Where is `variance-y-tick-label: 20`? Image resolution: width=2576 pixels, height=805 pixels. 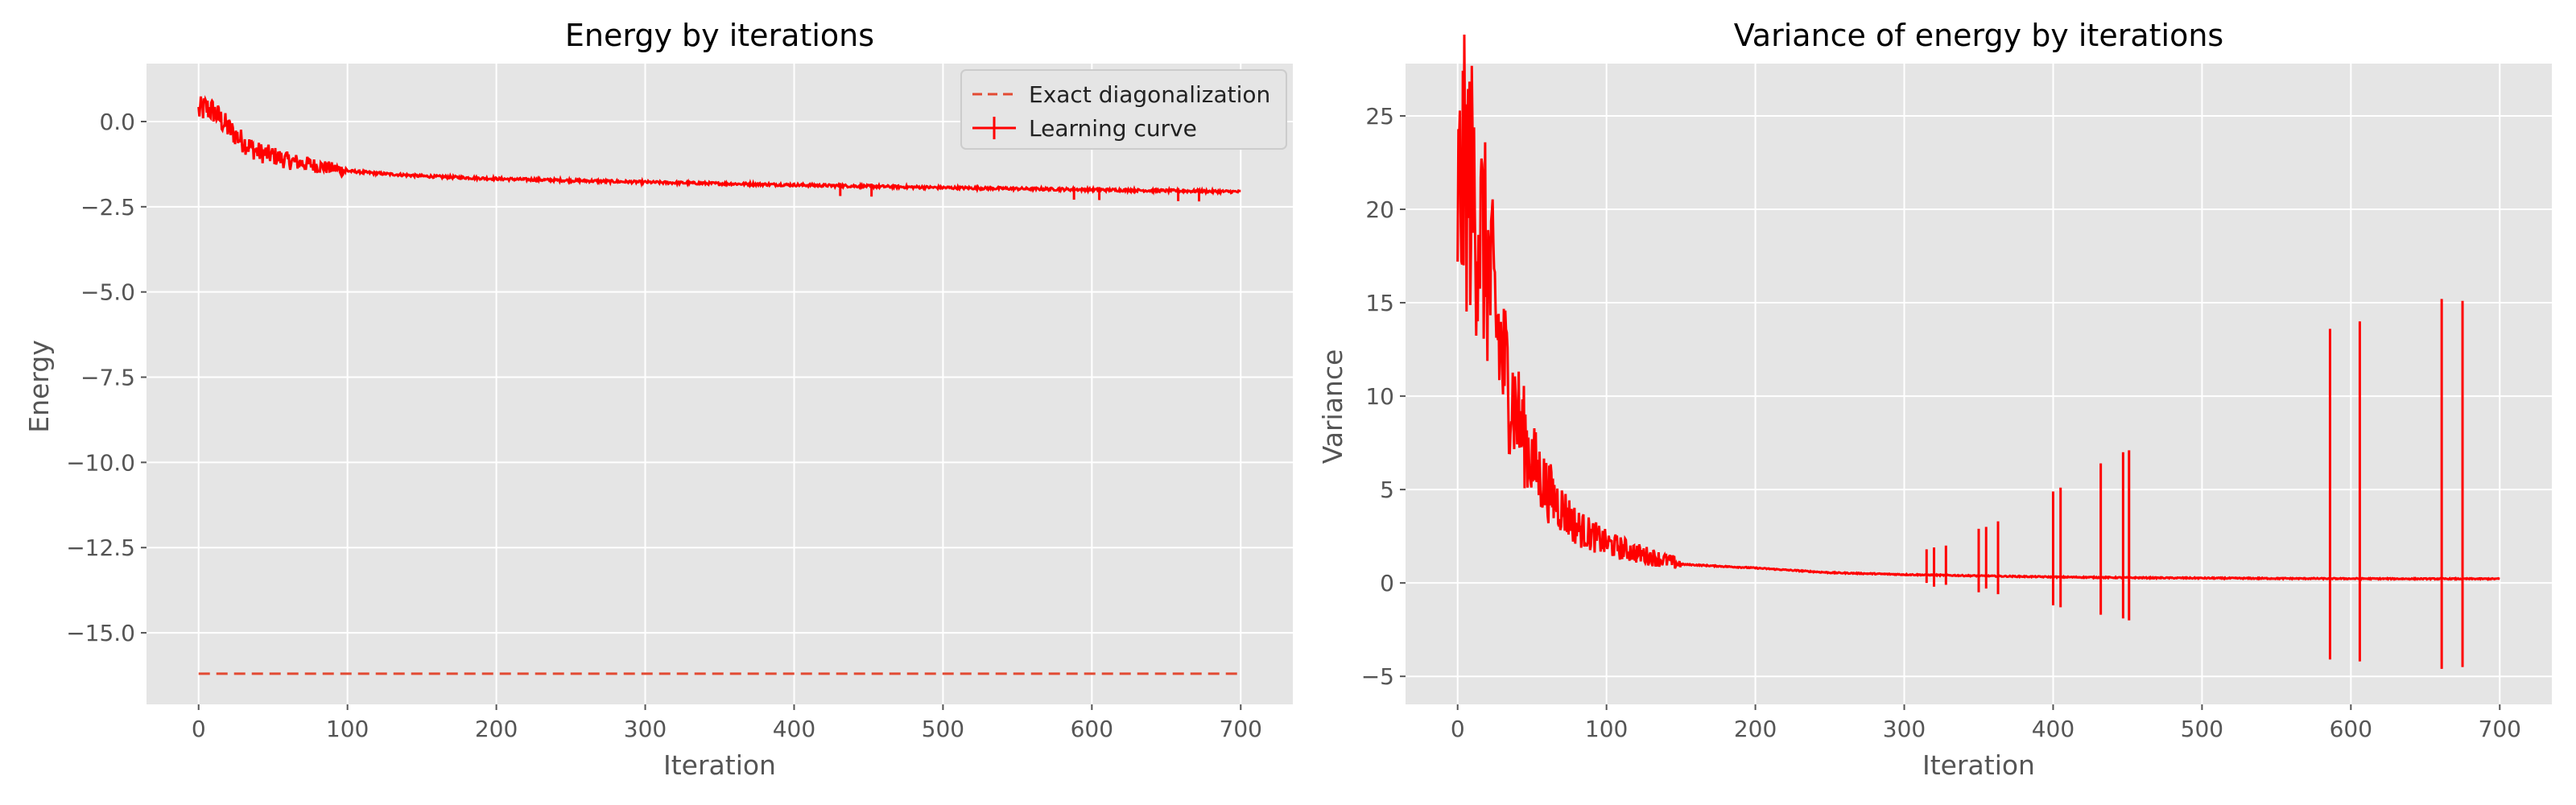
variance-y-tick-label: 20 is located at coordinates (1379, 209).